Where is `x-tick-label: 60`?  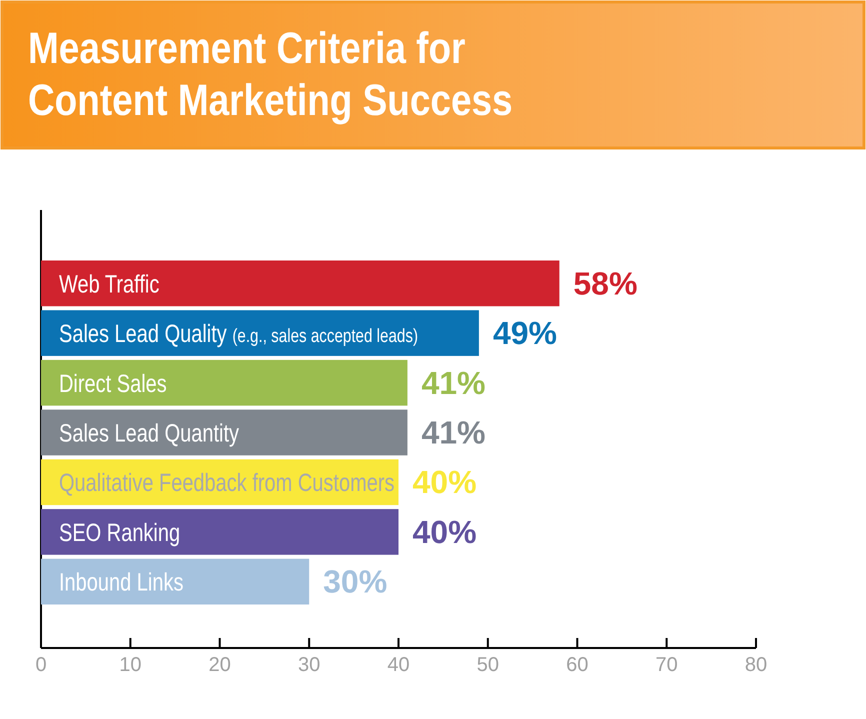 x-tick-label: 60 is located at coordinates (577, 665).